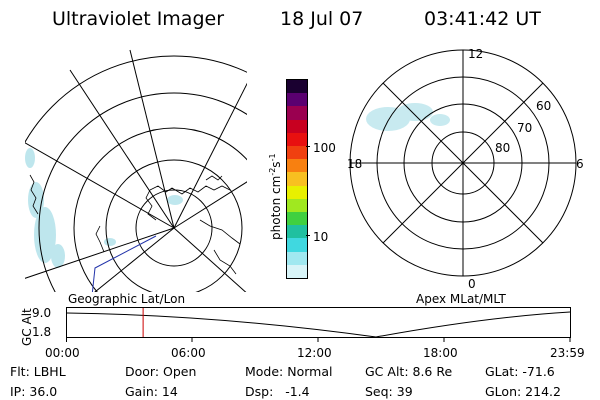 This screenshot has width=600, height=400. What do you see at coordinates (275, 196) in the screenshot?
I see `colorbar-unit-label: photon cm-2s-1` at bounding box center [275, 196].